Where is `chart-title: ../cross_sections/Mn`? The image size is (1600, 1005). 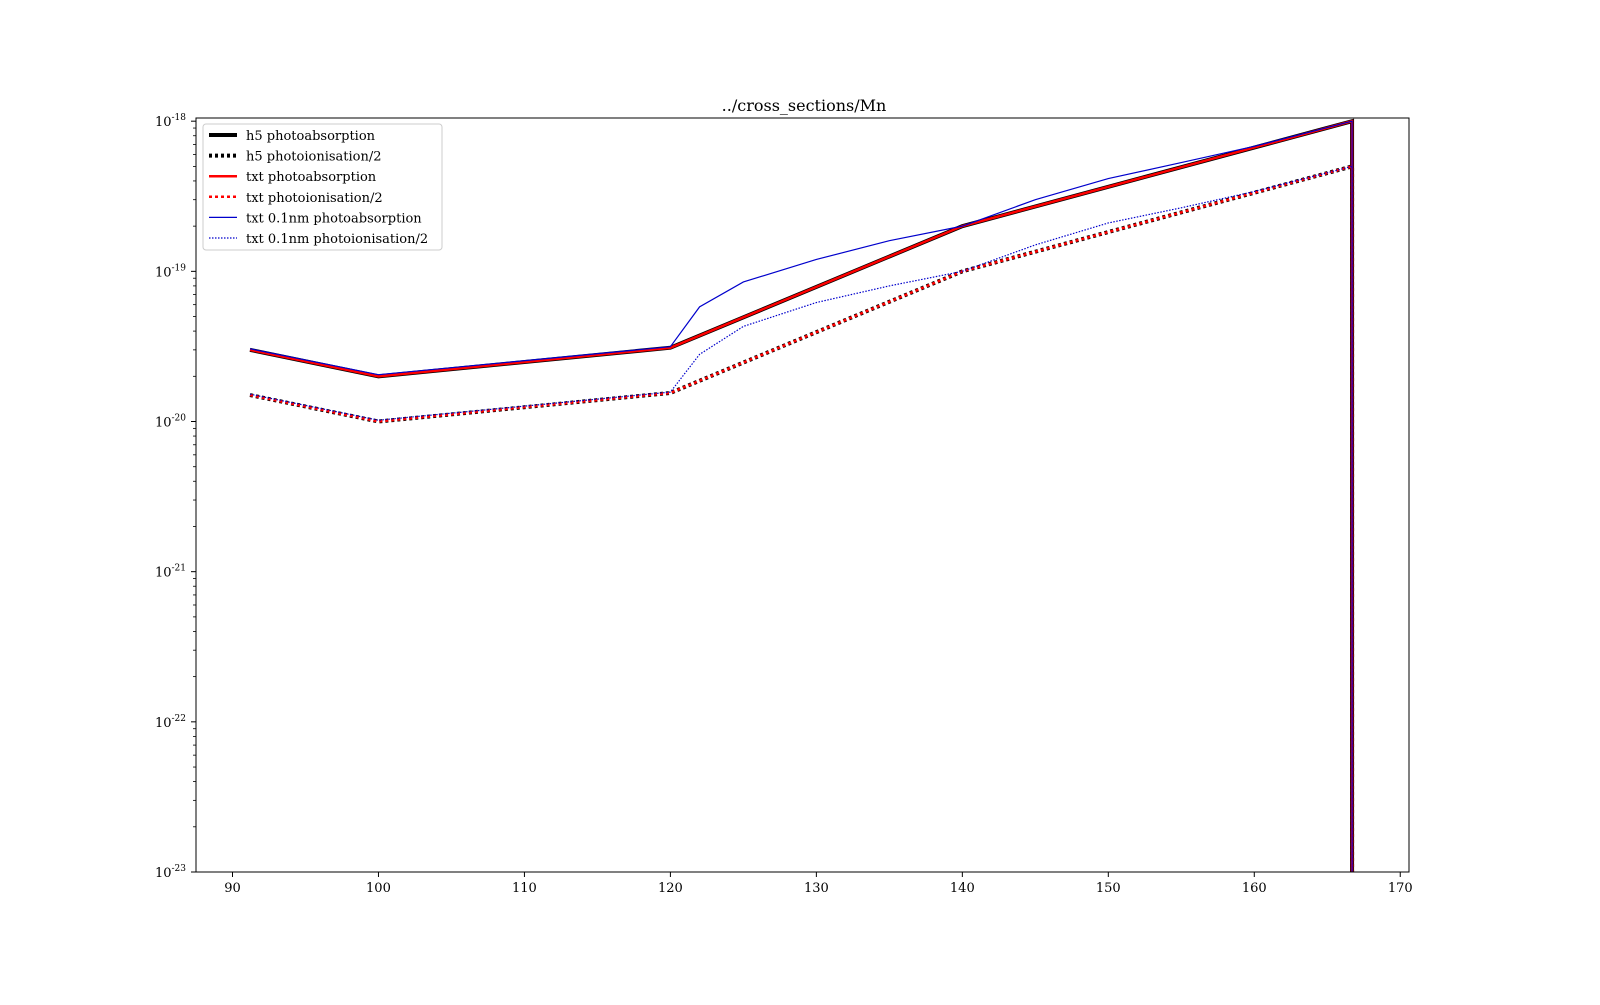 chart-title: ../cross_sections/Mn is located at coordinates (804, 105).